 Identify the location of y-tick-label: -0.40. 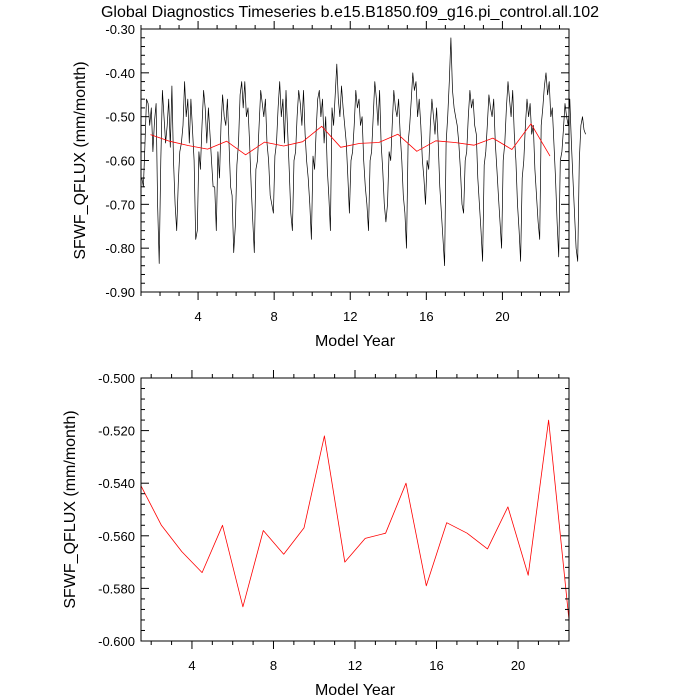
(120, 73).